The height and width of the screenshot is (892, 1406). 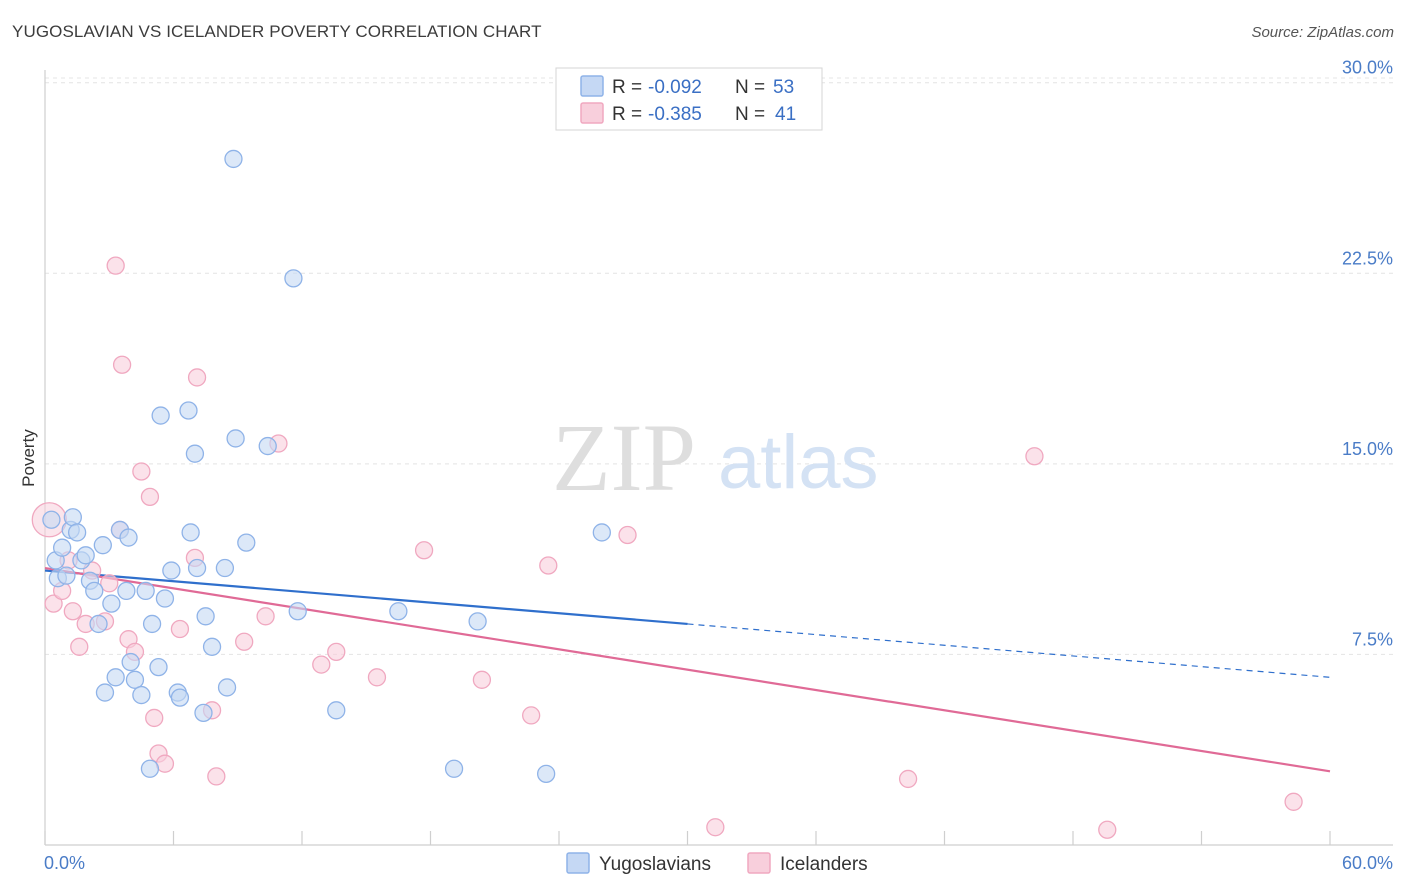 What do you see at coordinates (1372, 639) in the screenshot?
I see `y-tick-label: 7.5%` at bounding box center [1372, 639].